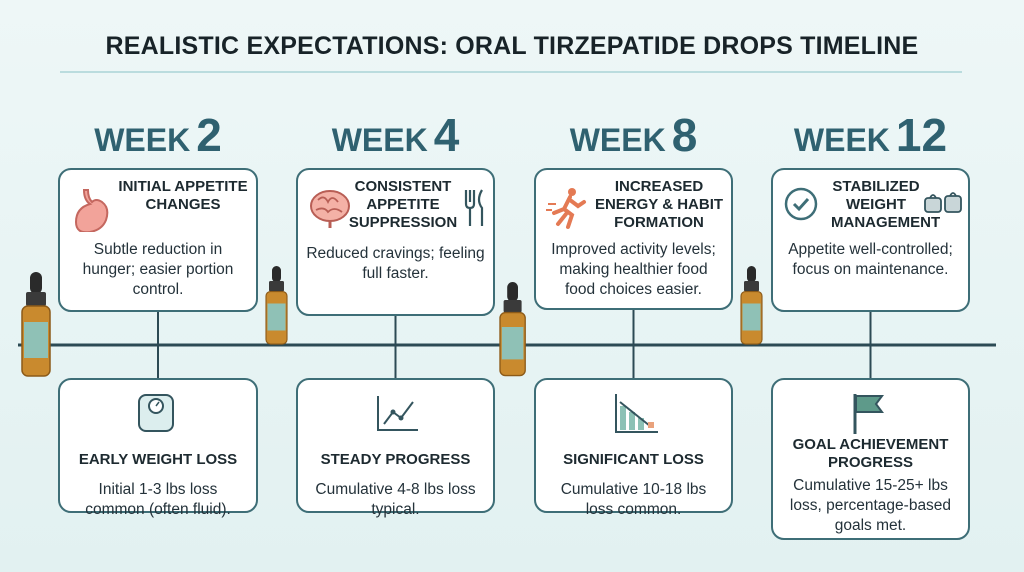 This screenshot has height=572, width=1024. What do you see at coordinates (395, 263) in the screenshot?
I see `top-card-body: Reduced cravings; feeling full faster.` at bounding box center [395, 263].